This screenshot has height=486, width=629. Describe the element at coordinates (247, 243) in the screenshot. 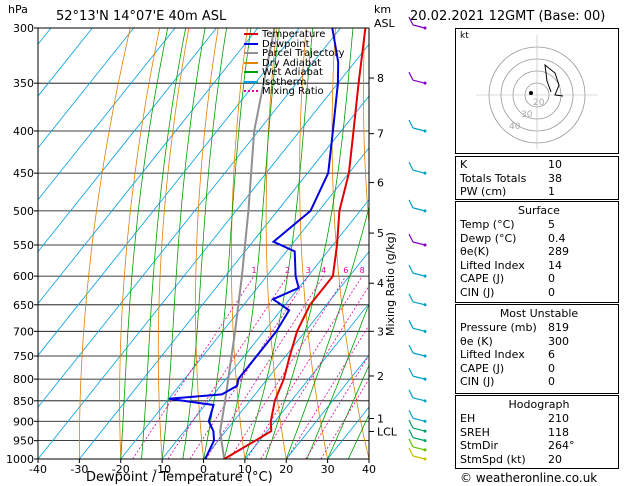

I see `parcel-trajectory-line` at that location.